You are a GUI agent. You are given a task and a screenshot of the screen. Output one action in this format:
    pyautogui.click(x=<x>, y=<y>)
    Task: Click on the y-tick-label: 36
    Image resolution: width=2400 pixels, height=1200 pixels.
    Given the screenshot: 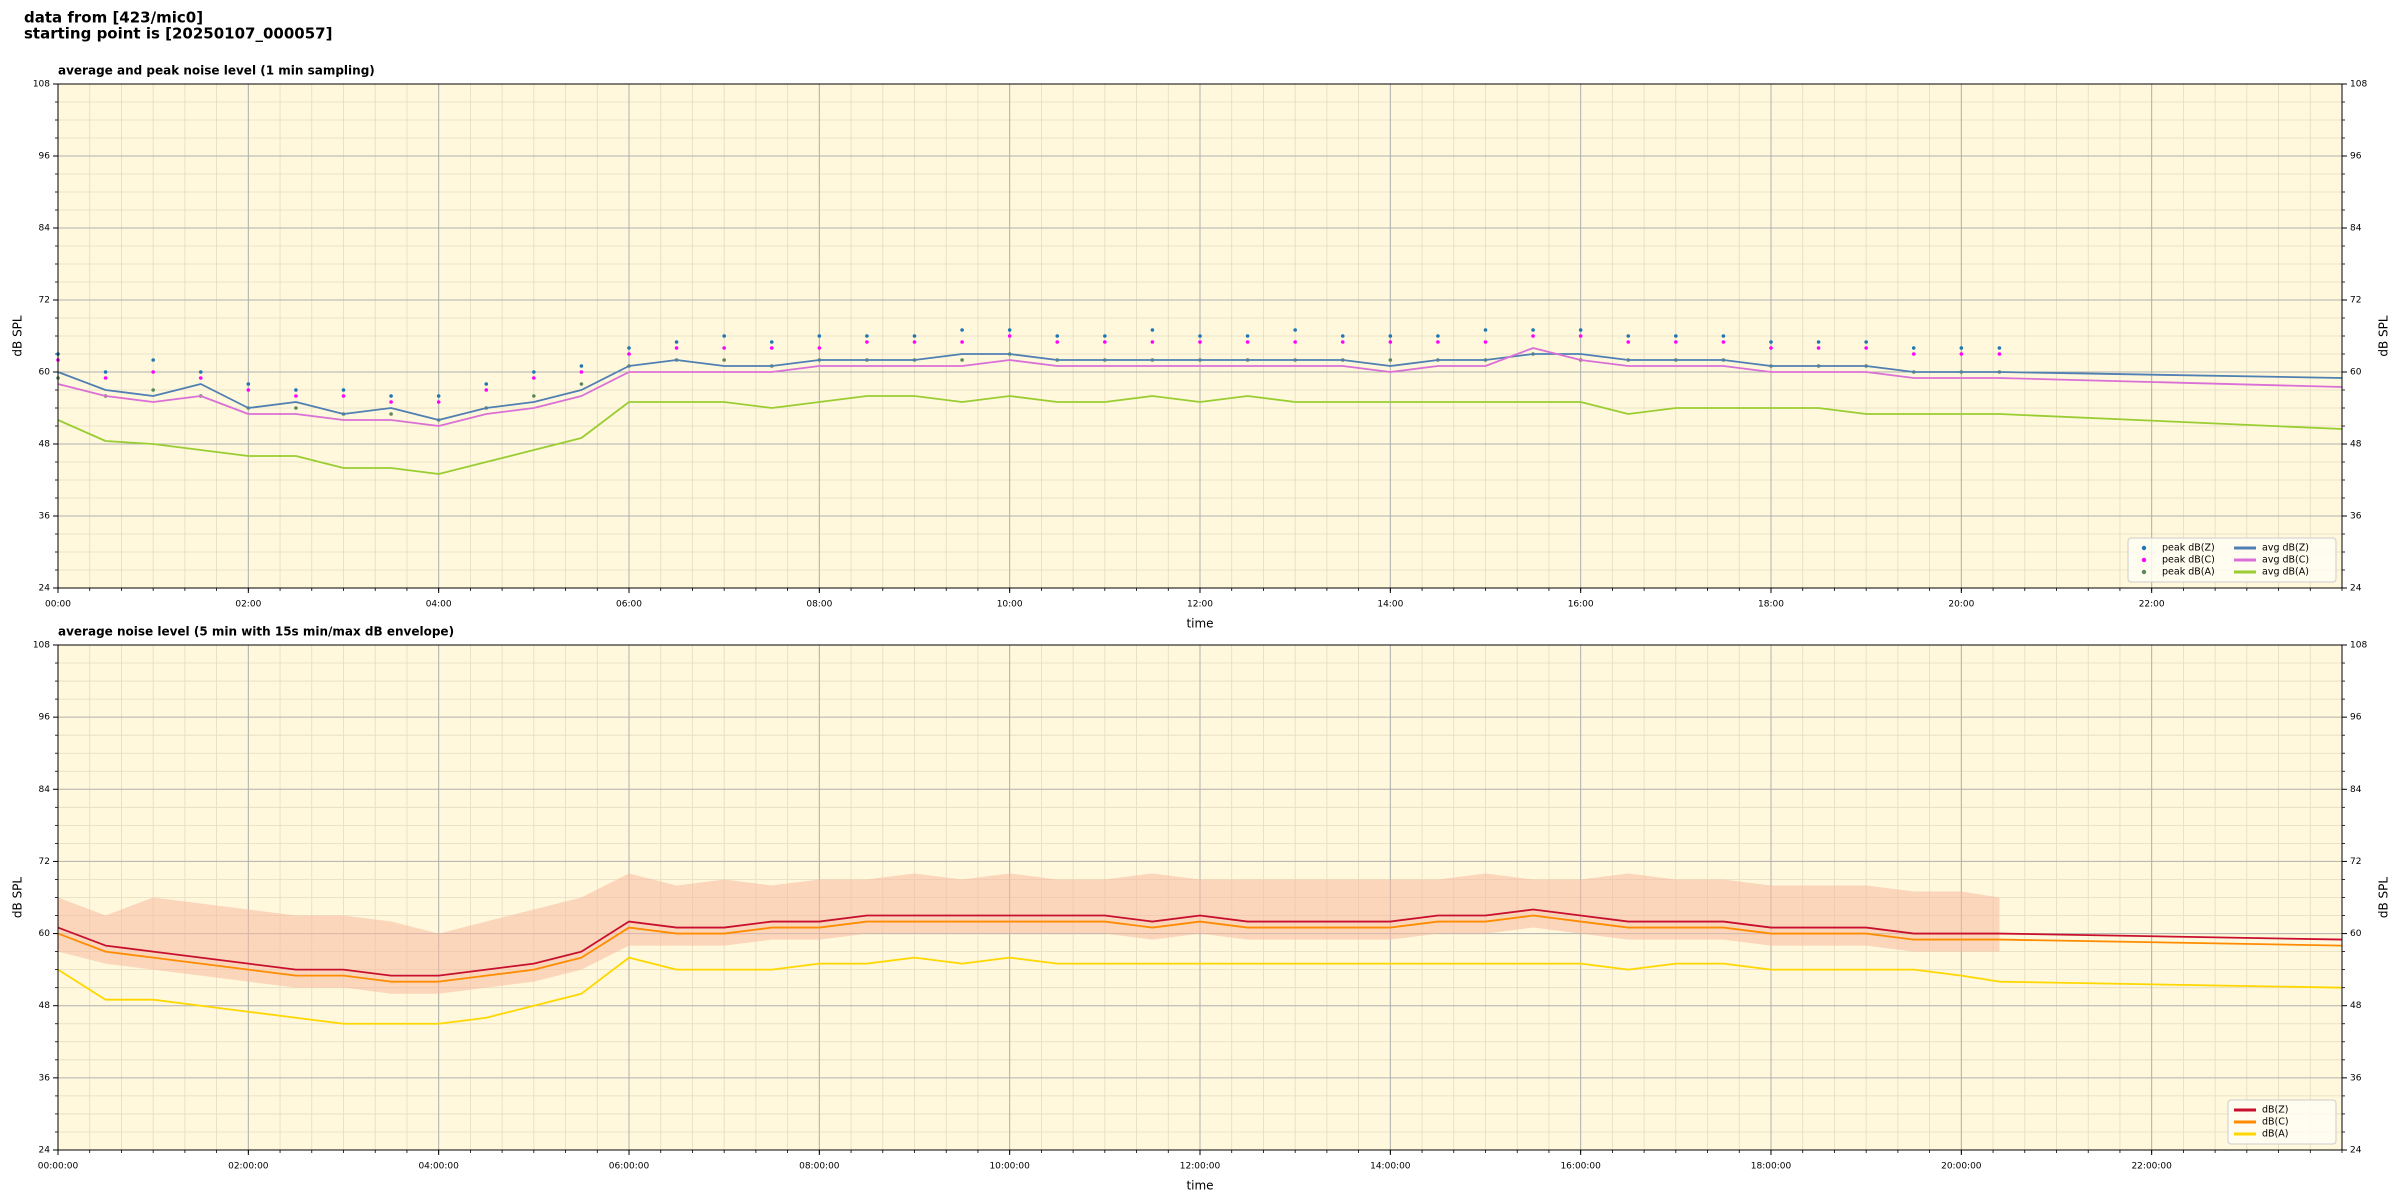 What is the action you would take?
    pyautogui.click(x=45, y=1078)
    